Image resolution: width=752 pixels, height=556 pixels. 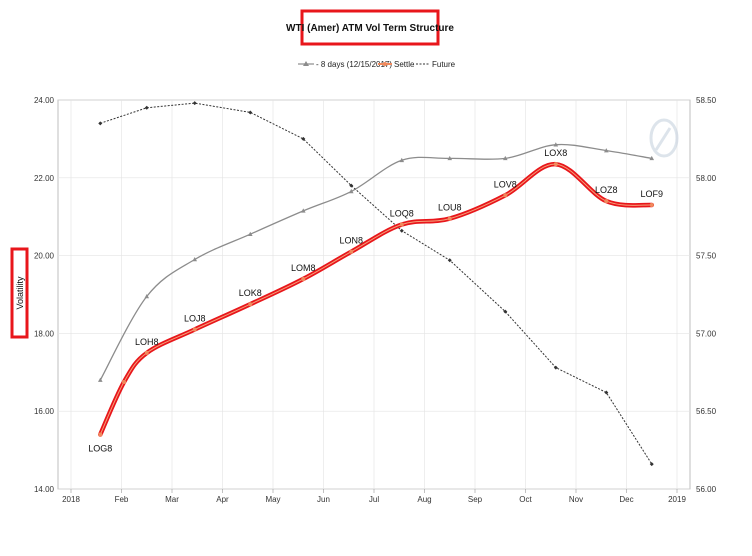 I want to click on contract-label: LOH8, so click(x=147, y=342).